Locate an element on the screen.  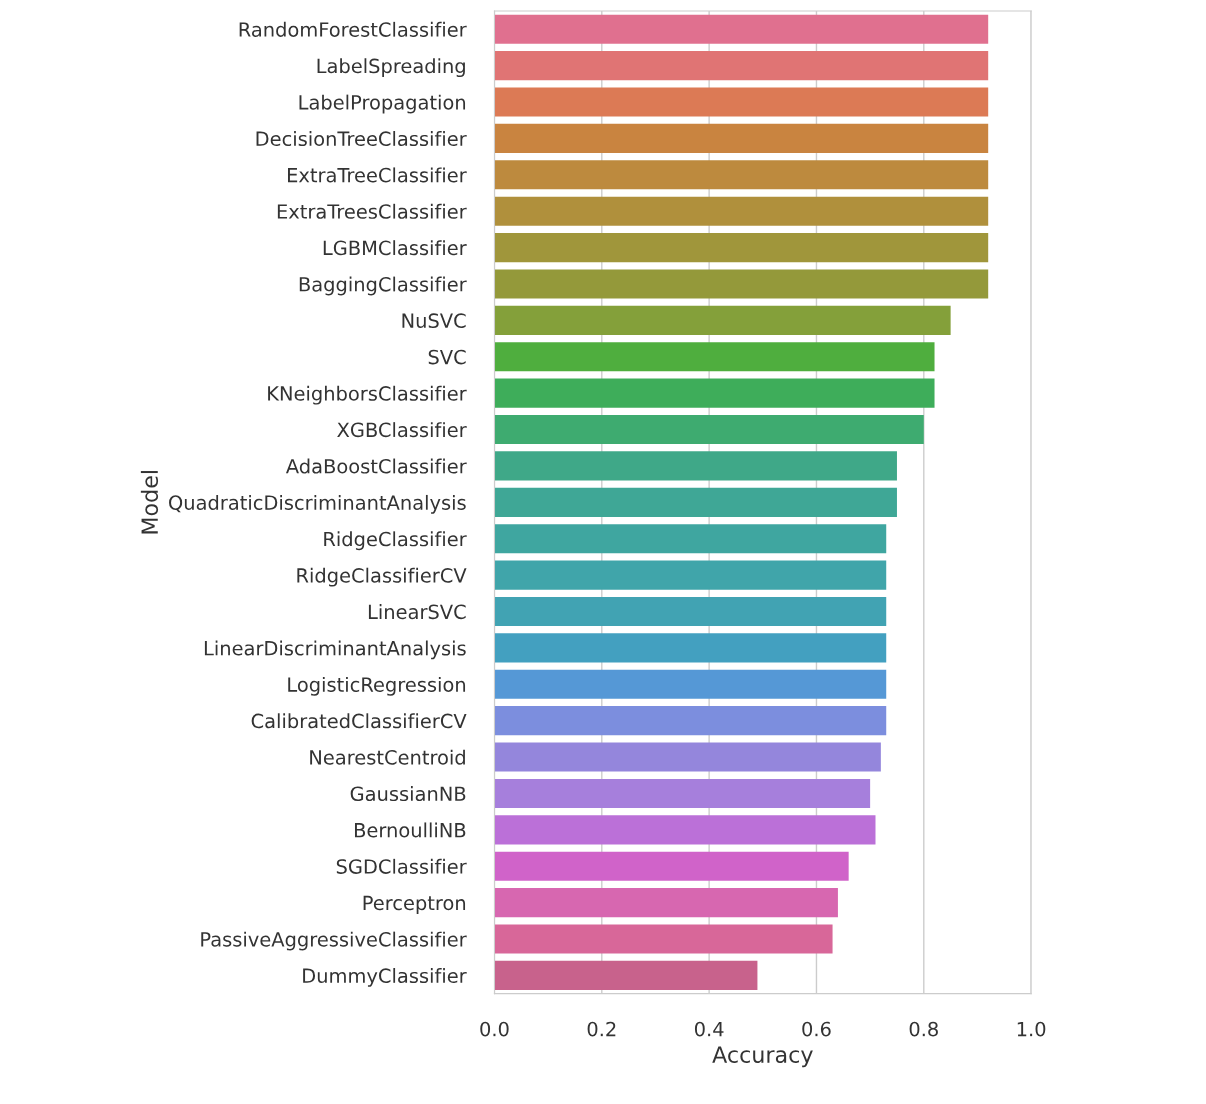
x-tick-label: 0.4 is located at coordinates (709, 1029).